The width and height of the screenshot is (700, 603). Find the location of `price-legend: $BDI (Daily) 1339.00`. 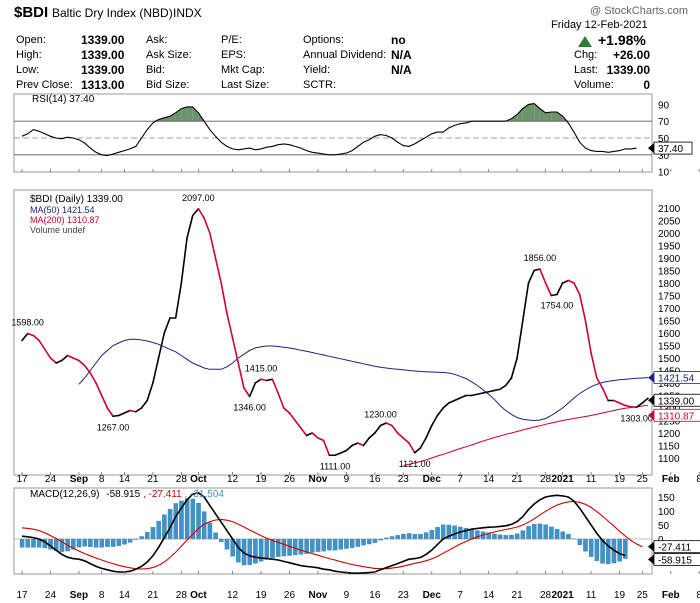

price-legend: $BDI (Daily) 1339.00 is located at coordinates (76, 199).